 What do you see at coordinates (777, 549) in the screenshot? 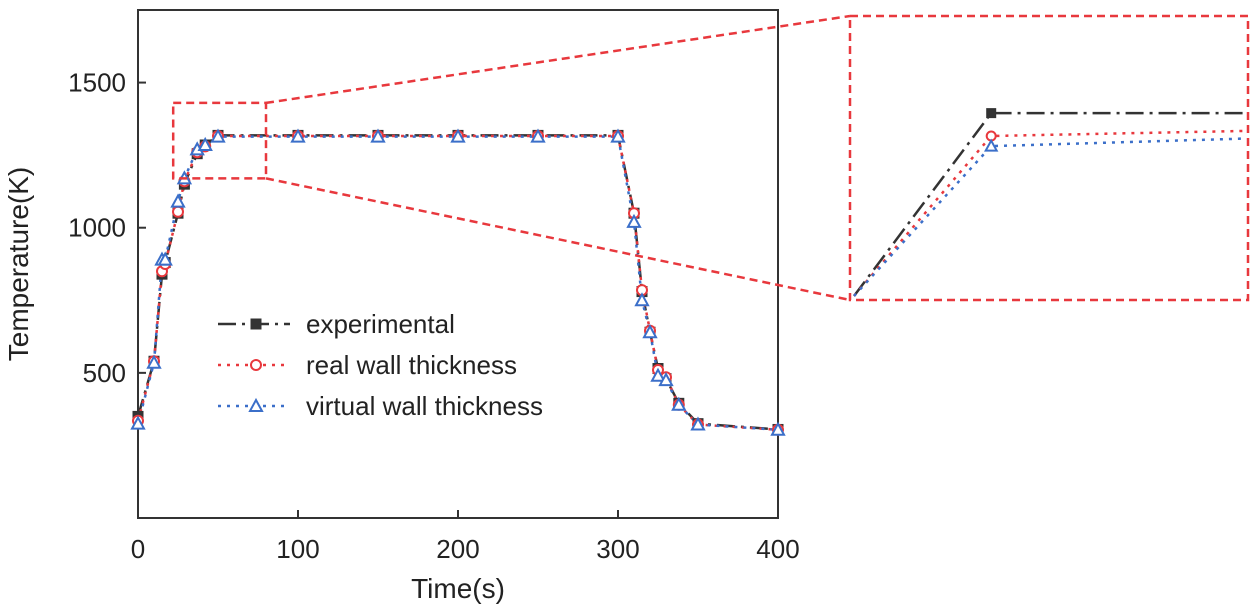
I see `x-tick-label: 400` at bounding box center [777, 549].